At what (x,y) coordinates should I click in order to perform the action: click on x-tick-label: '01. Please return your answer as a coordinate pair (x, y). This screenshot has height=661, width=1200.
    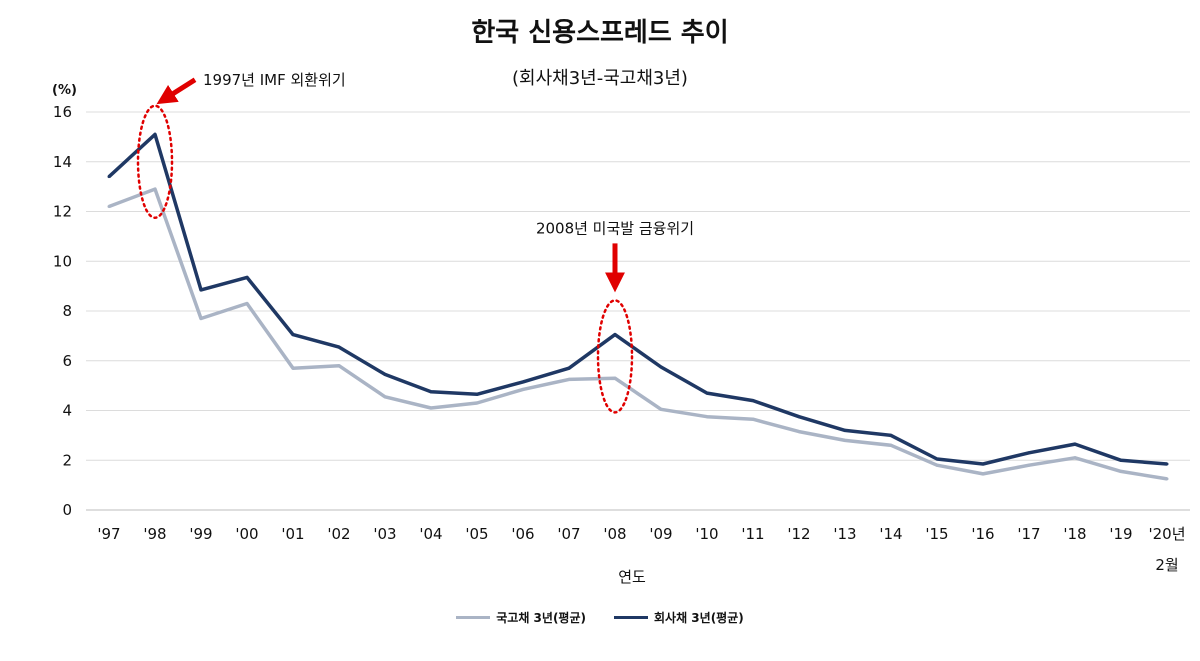
    Looking at the image, I should click on (292, 534).